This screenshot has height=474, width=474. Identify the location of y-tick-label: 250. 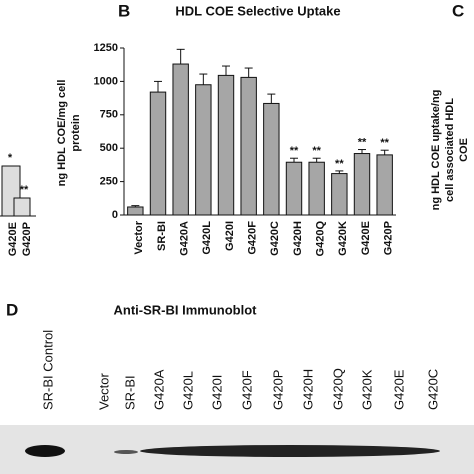
(109, 182).